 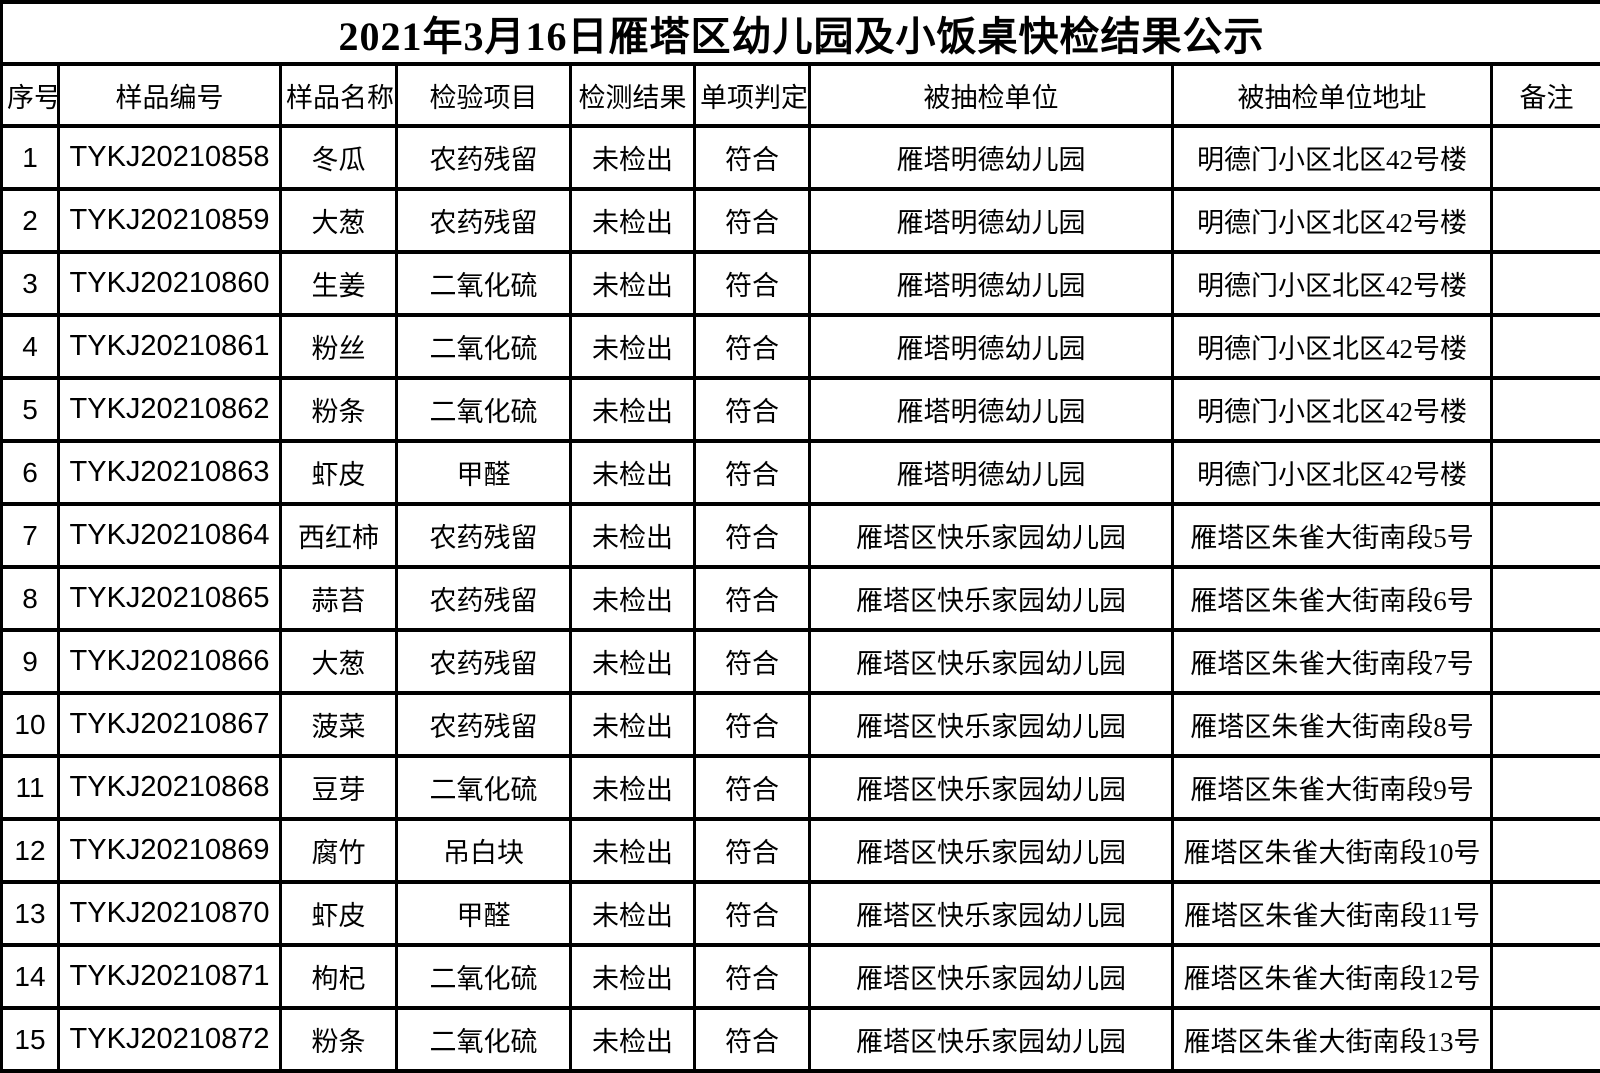 What do you see at coordinates (169, 95) in the screenshot?
I see `column-header-1: 样品编号` at bounding box center [169, 95].